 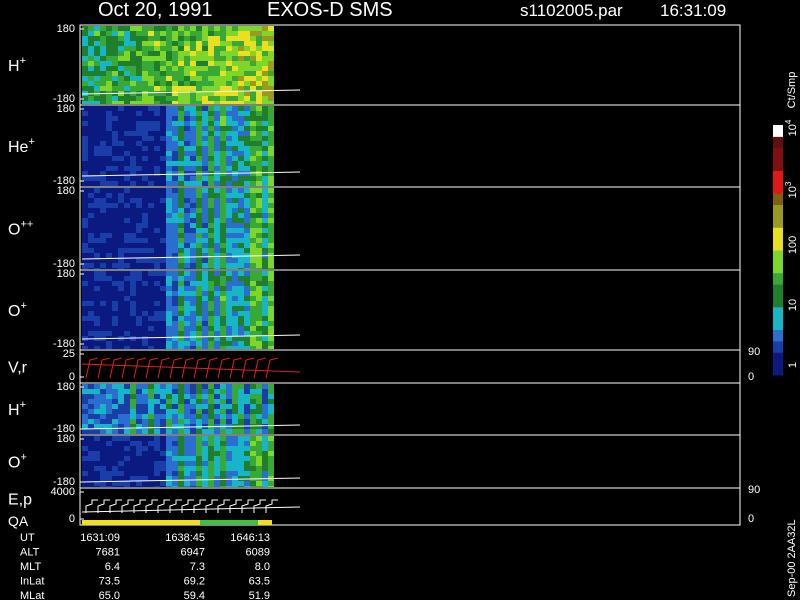 What do you see at coordinates (792, 558) in the screenshot?
I see `footer-id: Sep-00 2AA32L` at bounding box center [792, 558].